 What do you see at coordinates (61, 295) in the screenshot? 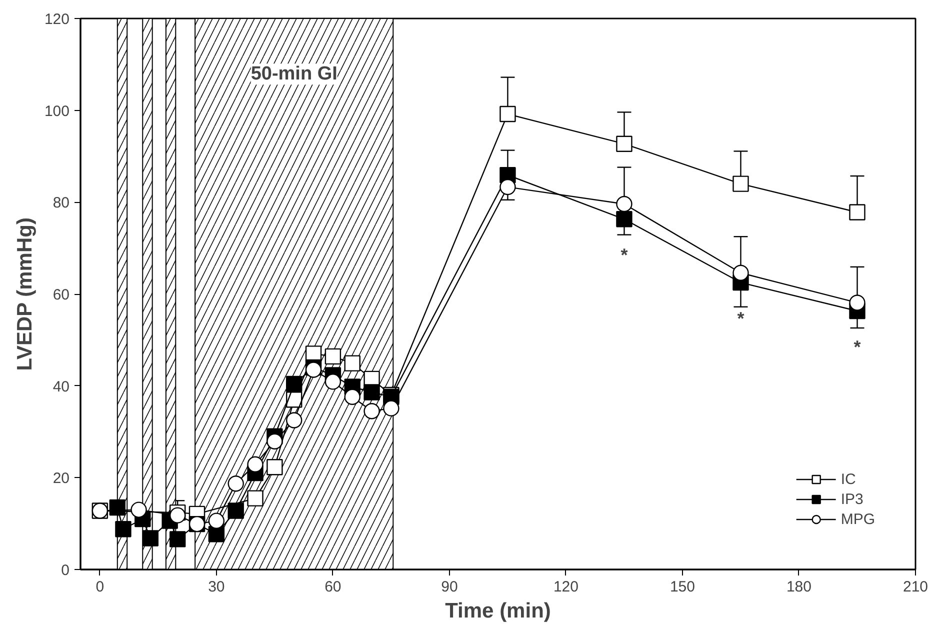
I see `y-tick-label: 60` at bounding box center [61, 295].